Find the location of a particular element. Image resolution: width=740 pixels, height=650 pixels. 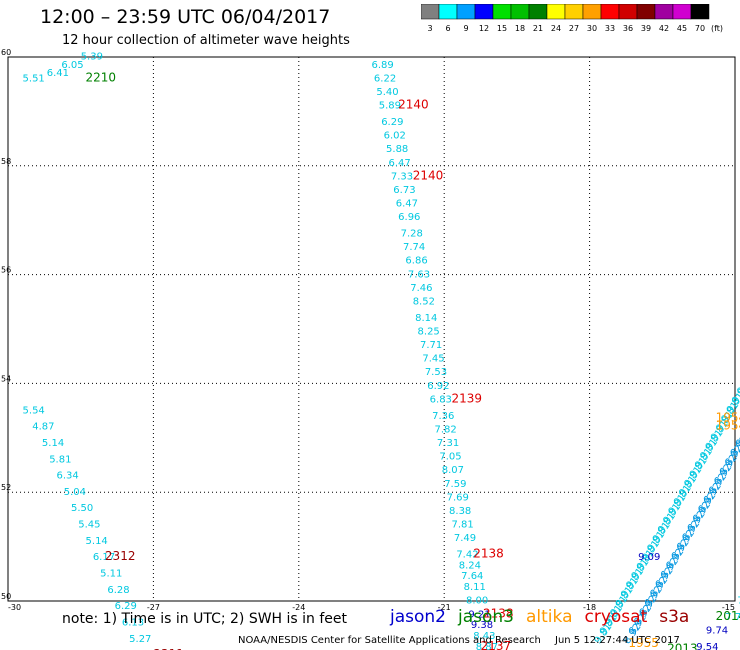

pass-label: 2013 is located at coordinates (682, 646).